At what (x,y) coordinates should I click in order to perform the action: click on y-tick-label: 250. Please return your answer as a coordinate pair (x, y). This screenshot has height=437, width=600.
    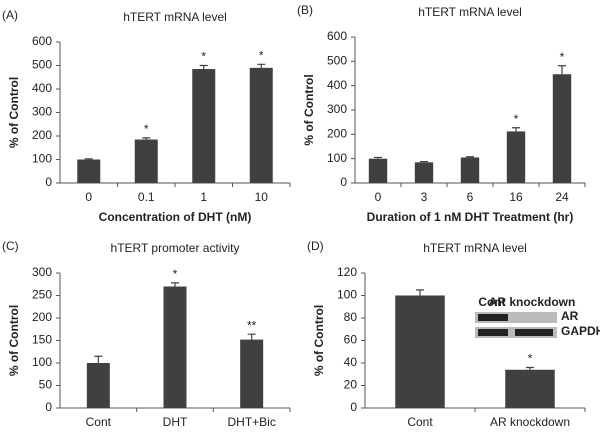
    Looking at the image, I should click on (42, 295).